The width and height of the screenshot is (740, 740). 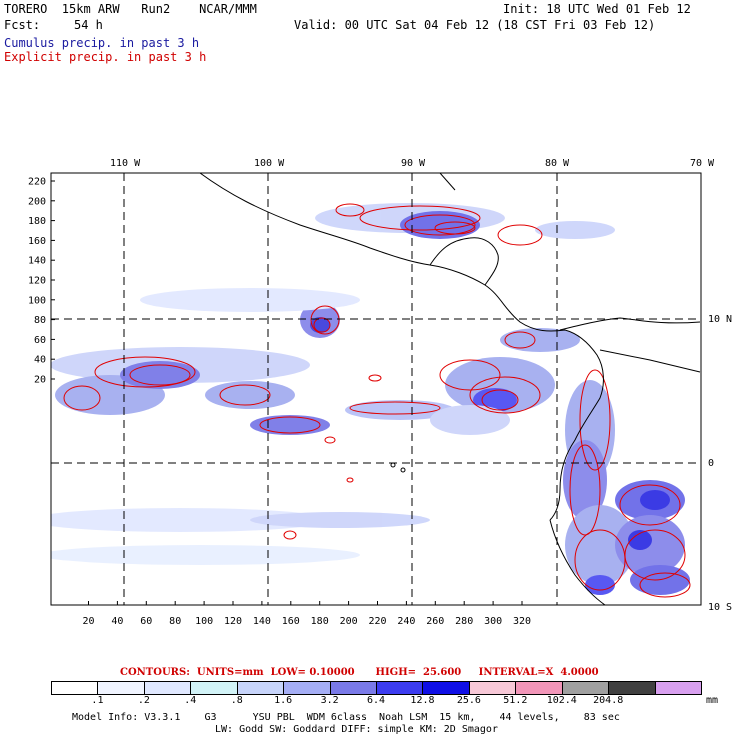 I want to click on colorbar-label: 1.6, so click(x=283, y=700).